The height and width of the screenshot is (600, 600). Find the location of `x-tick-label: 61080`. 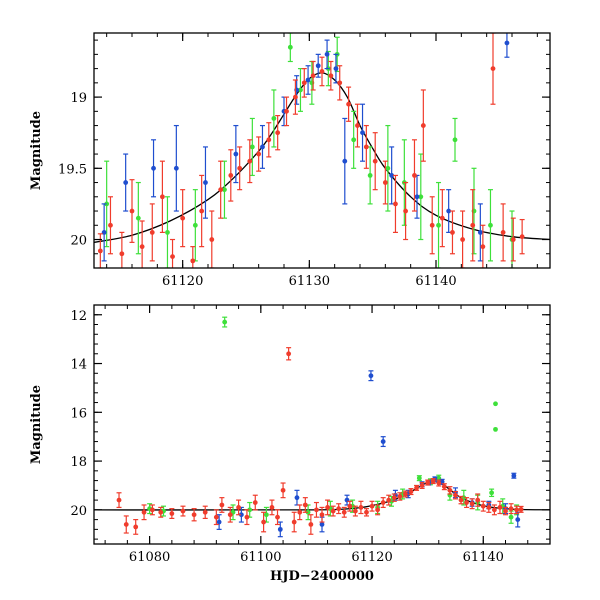

x-tick-label: 61080 is located at coordinates (149, 557).